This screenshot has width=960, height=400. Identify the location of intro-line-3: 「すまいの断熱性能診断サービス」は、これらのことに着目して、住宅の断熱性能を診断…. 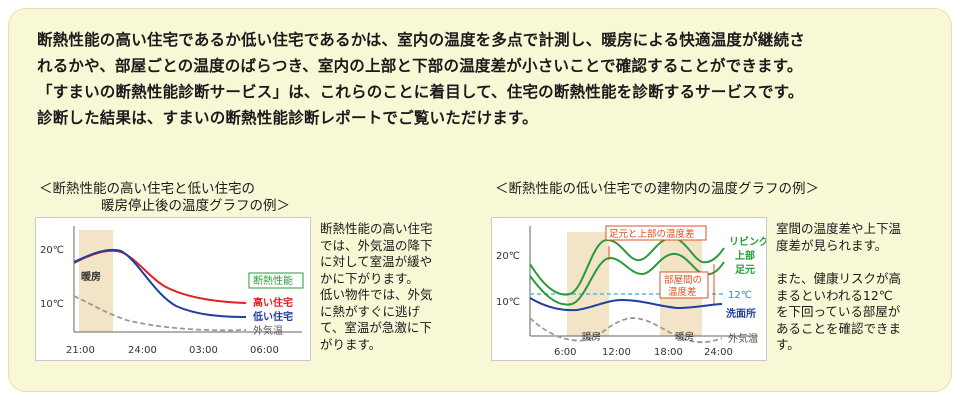
(420, 92).